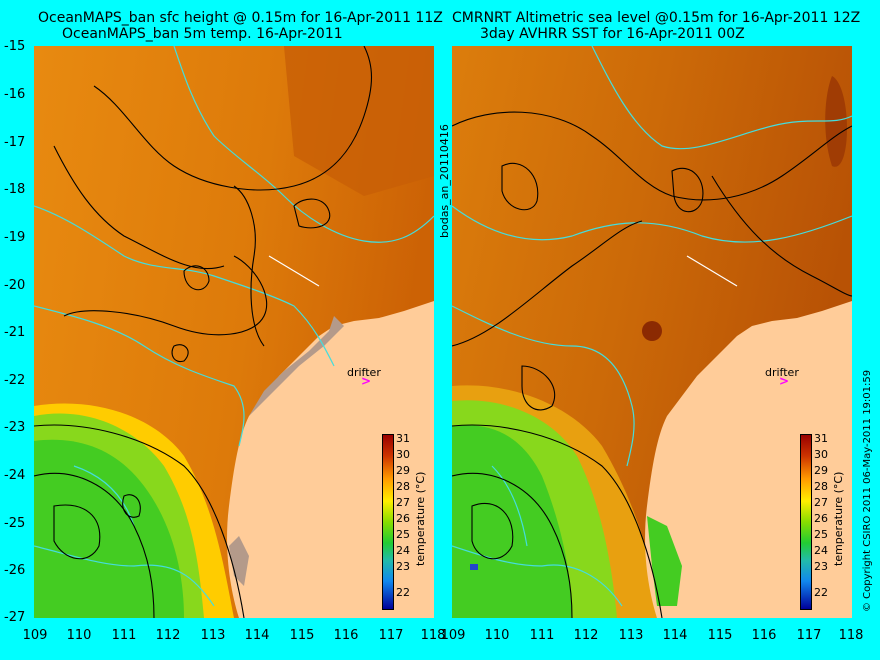 The height and width of the screenshot is (660, 880). What do you see at coordinates (35, 635) in the screenshot?
I see `lon-label: 109` at bounding box center [35, 635].